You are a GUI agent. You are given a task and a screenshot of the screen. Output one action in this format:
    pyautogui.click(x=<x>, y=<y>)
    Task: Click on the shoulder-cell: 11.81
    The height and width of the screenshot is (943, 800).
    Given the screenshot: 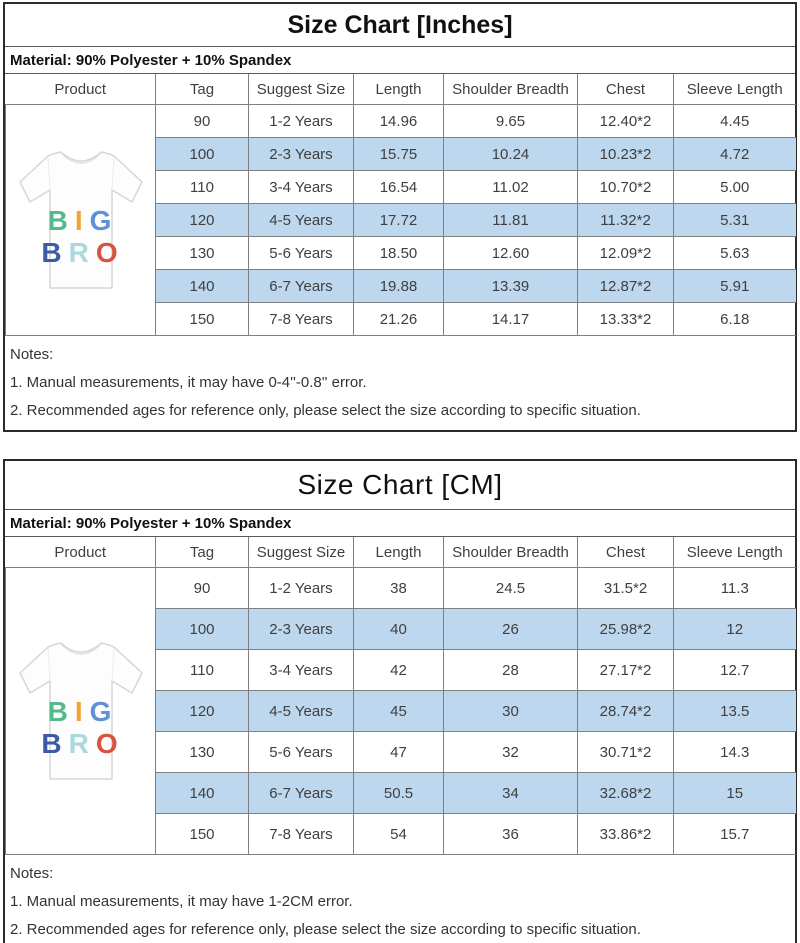 What is the action you would take?
    pyautogui.click(x=510, y=220)
    